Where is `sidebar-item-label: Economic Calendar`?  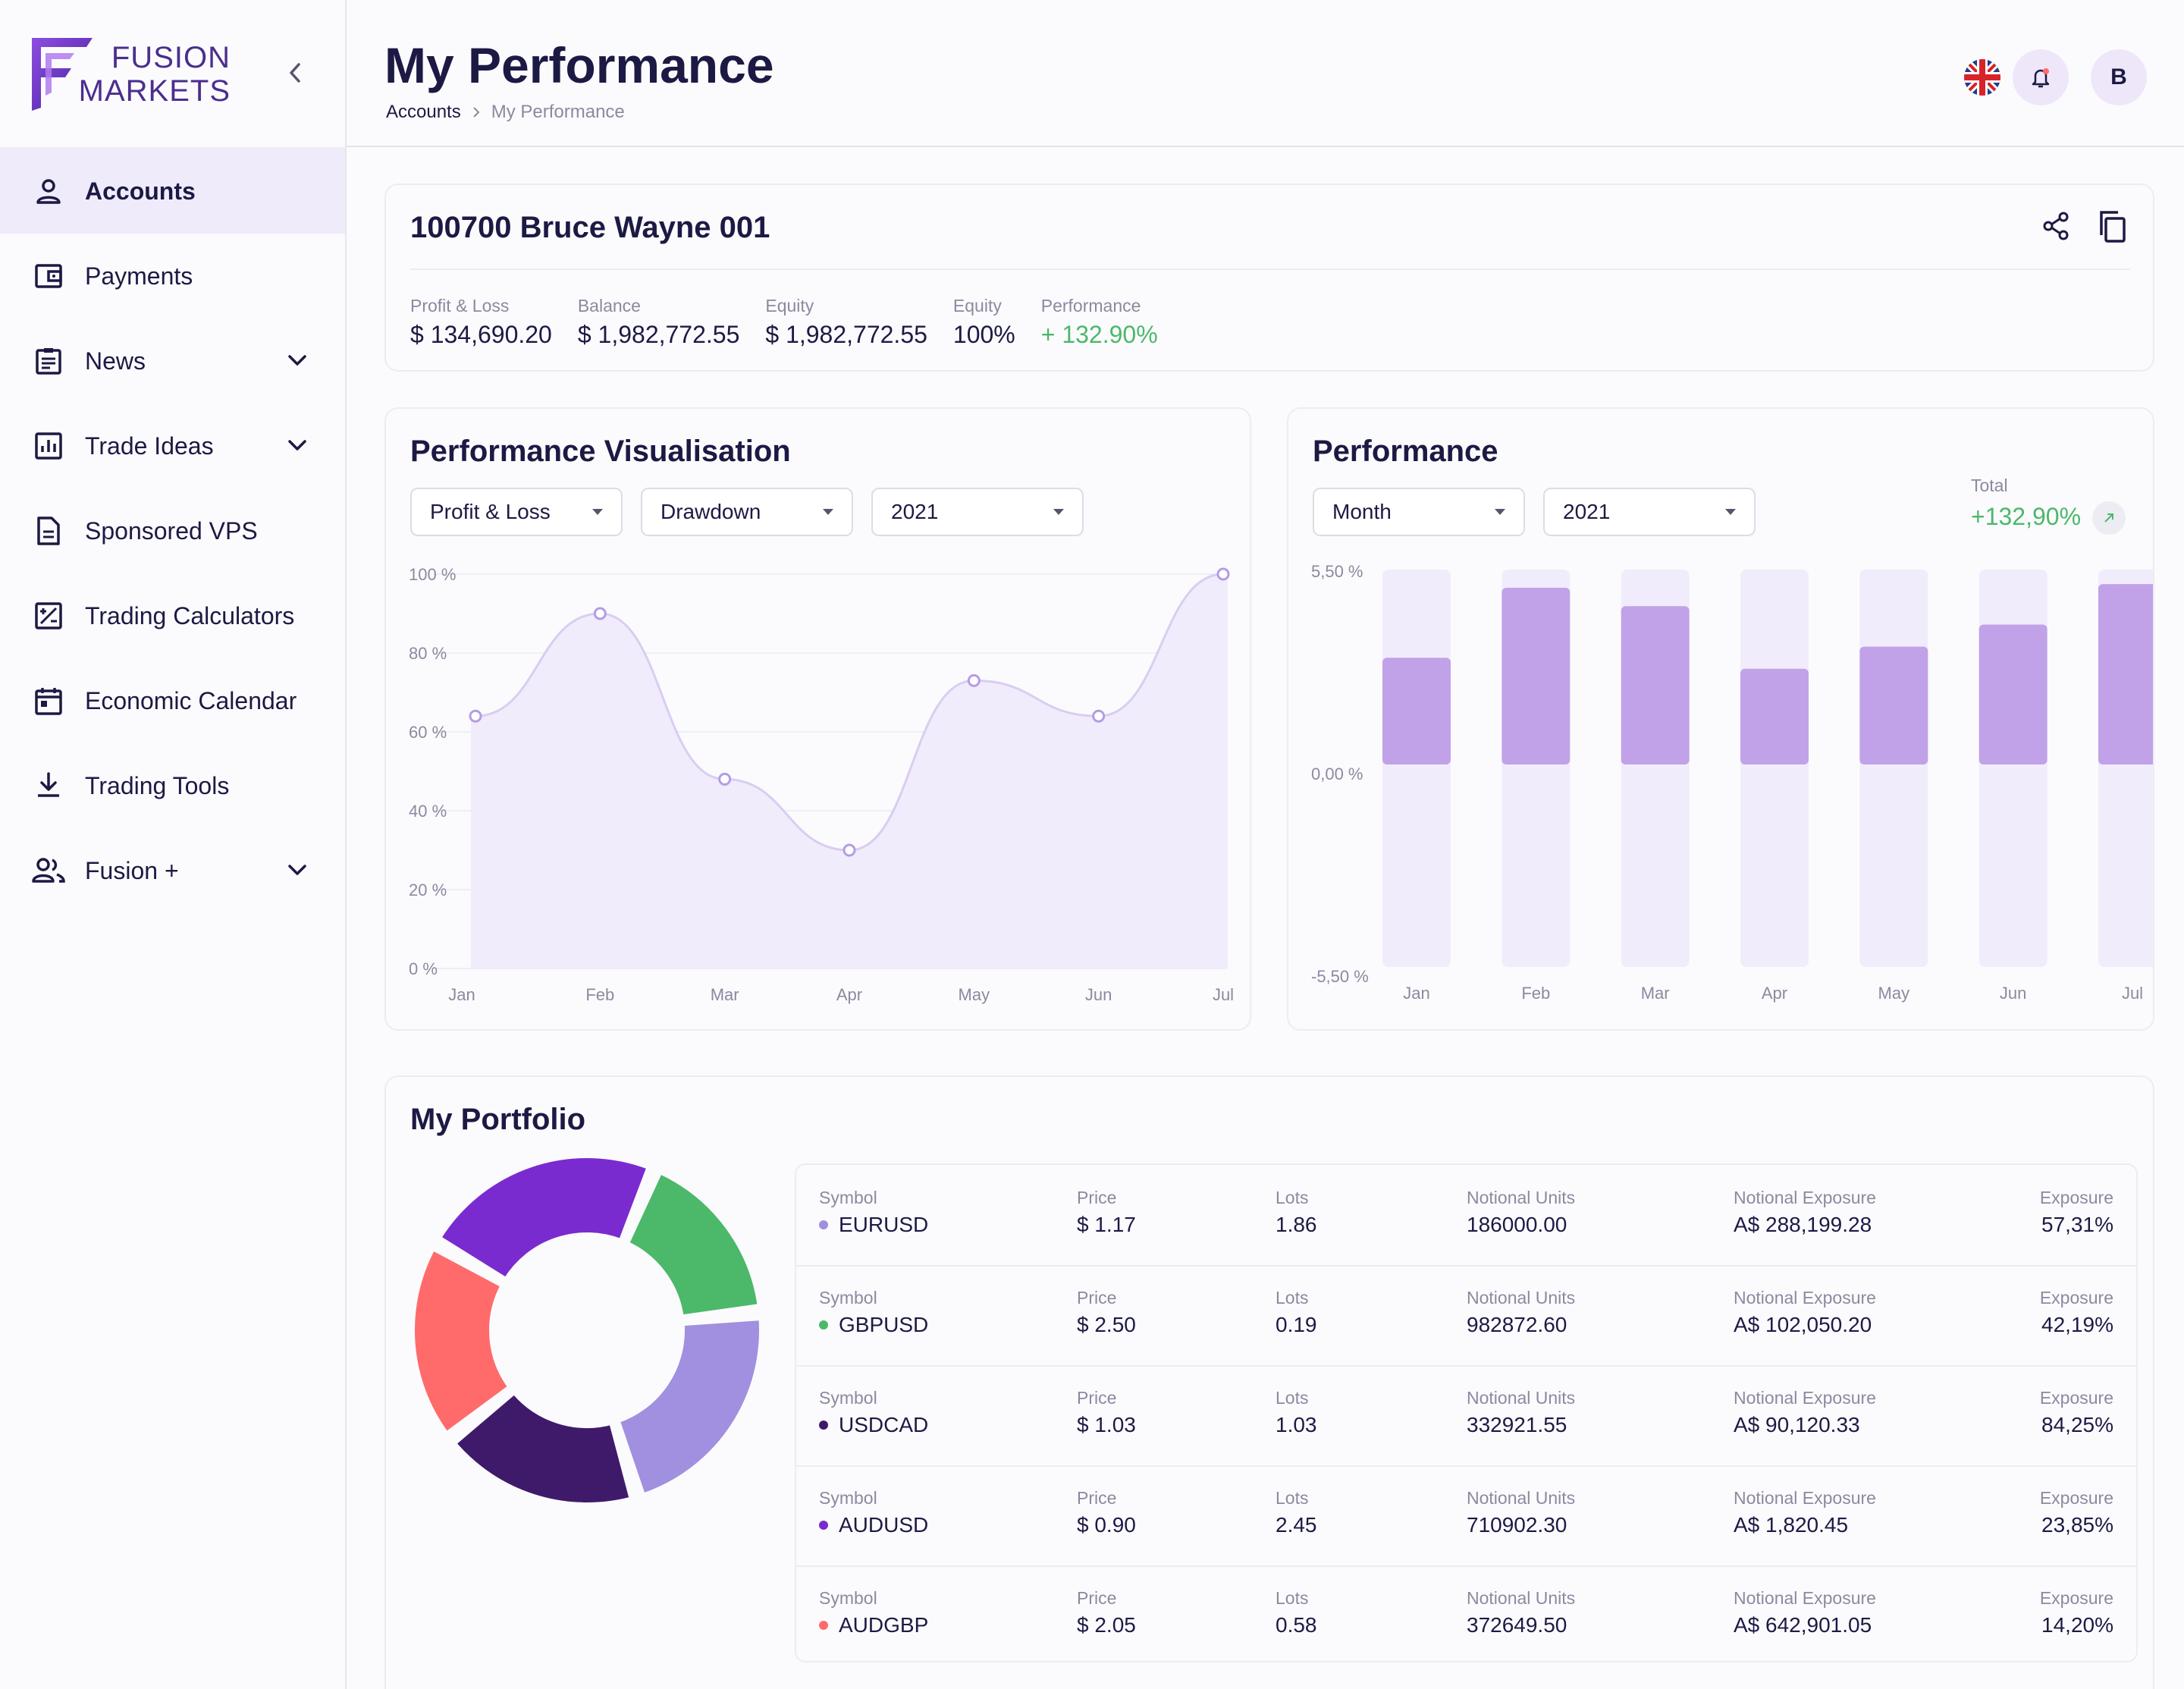
sidebar-item-label: Economic Calendar is located at coordinates (191, 700).